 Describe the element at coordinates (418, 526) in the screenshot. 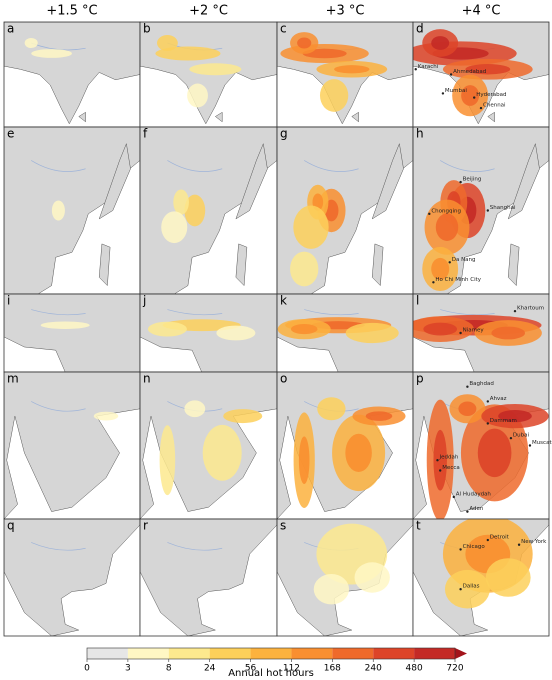

I see `panel-letter: t` at that location.